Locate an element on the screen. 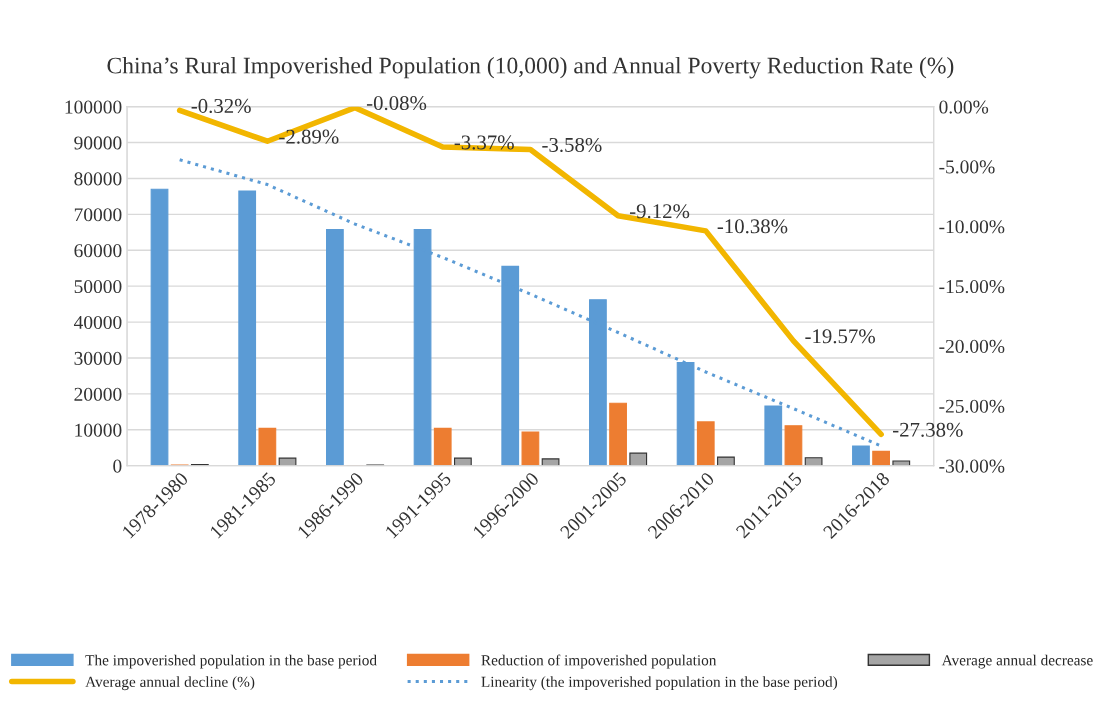  y2-tick-label: -5.00% is located at coordinates (967, 167).